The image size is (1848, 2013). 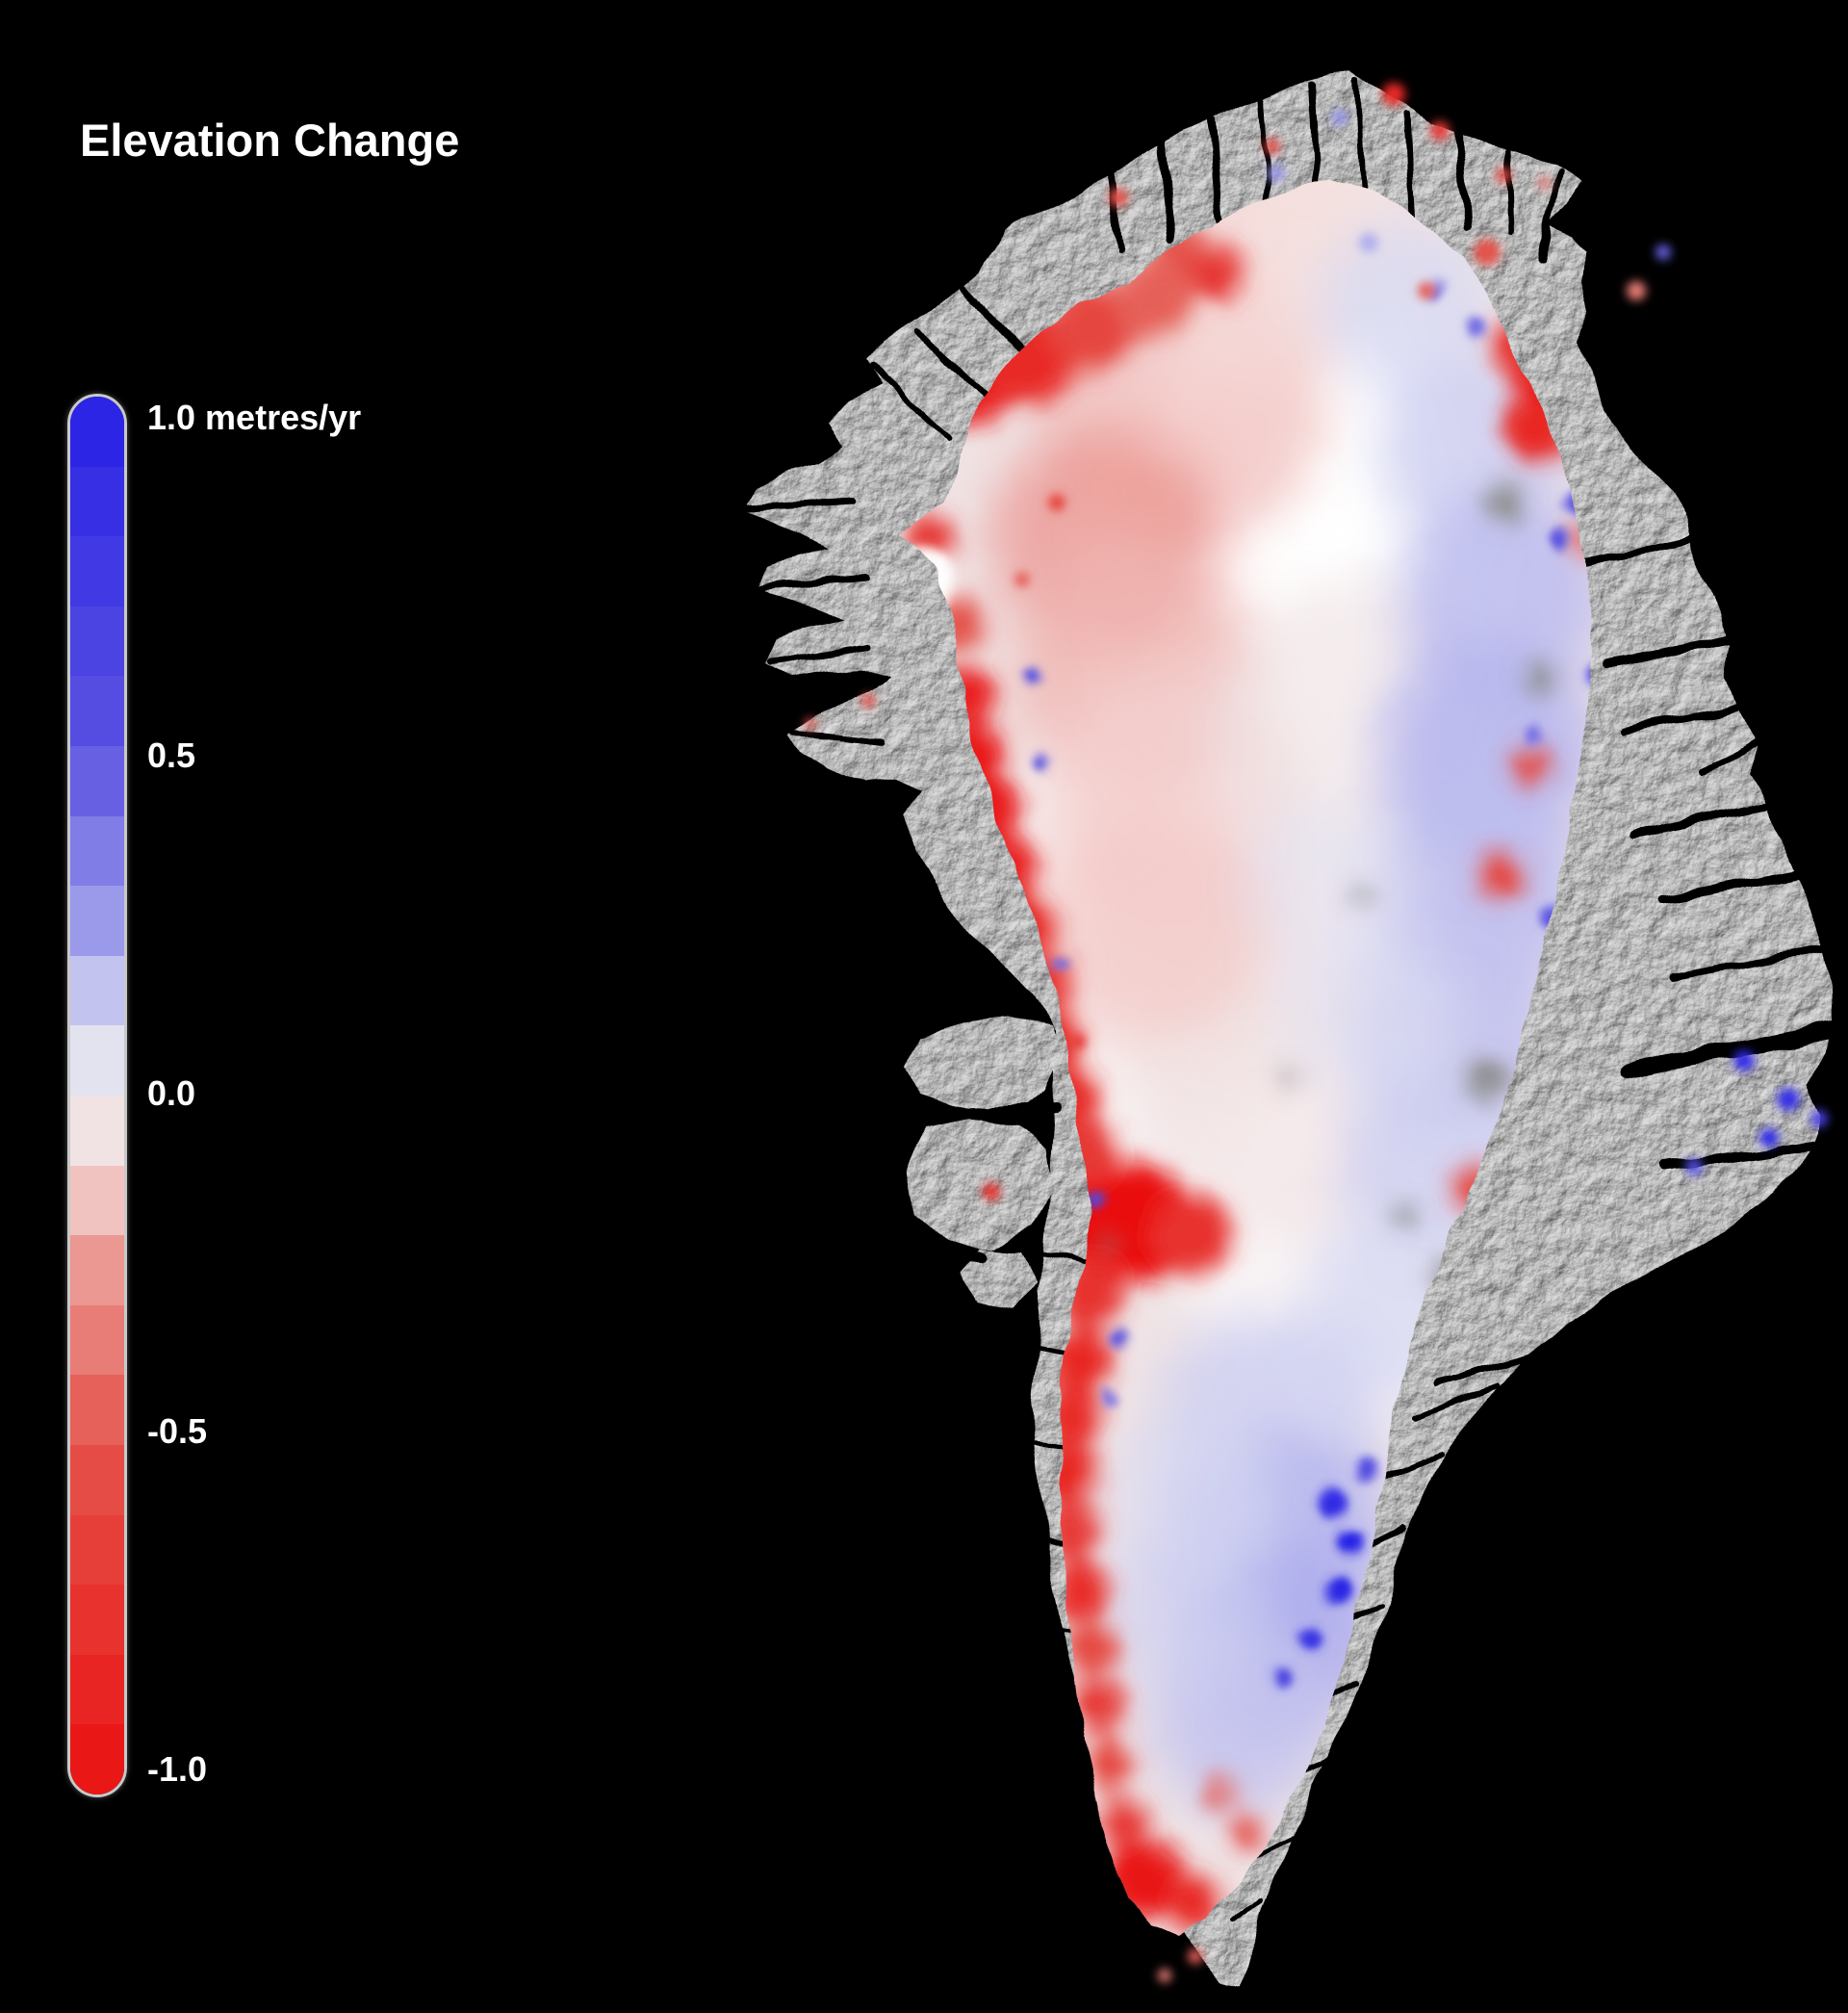 I want to click on legend-tick-label: 1.0 metres/yr, so click(x=254, y=417).